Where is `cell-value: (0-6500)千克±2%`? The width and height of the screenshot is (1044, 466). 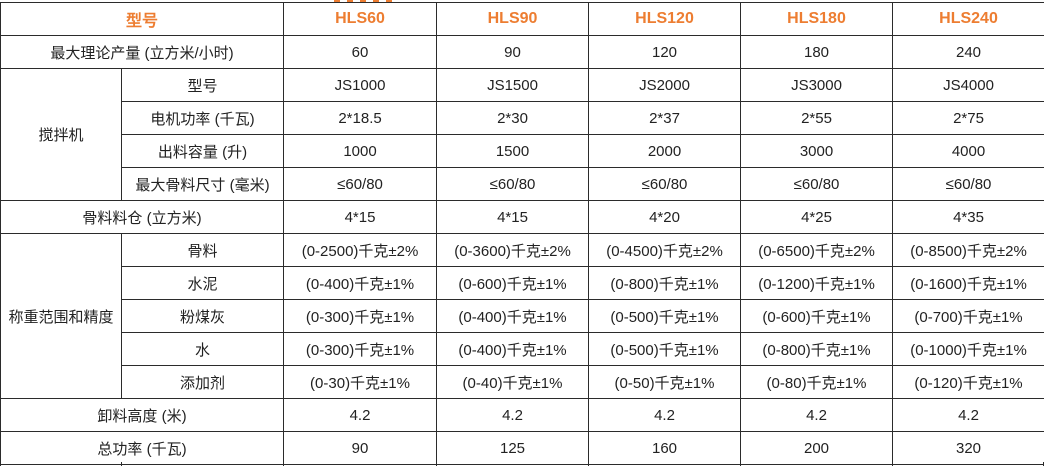
cell-value: (0-6500)千克±2% is located at coordinates (817, 250).